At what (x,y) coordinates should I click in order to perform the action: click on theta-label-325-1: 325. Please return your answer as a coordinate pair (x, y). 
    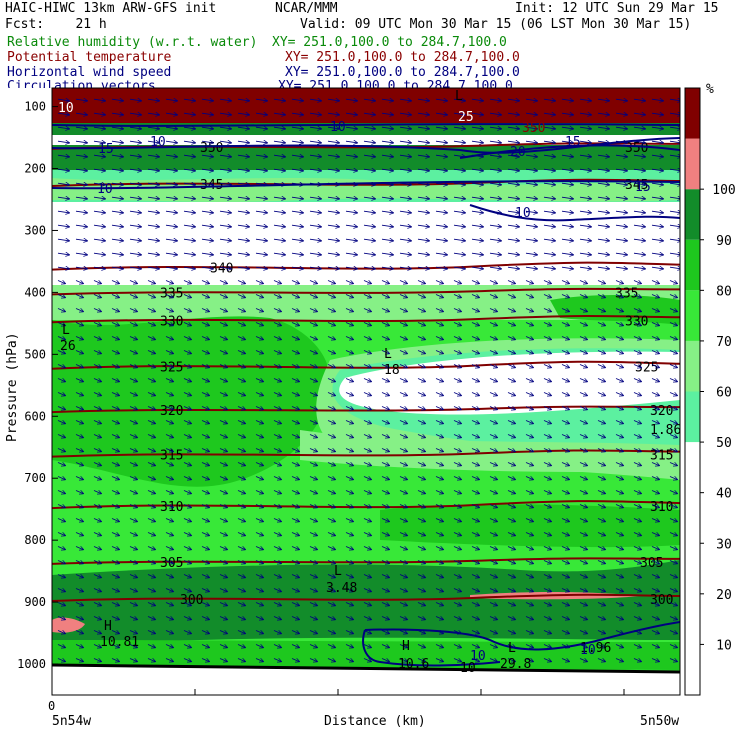
    Looking at the image, I should click on (646, 368).